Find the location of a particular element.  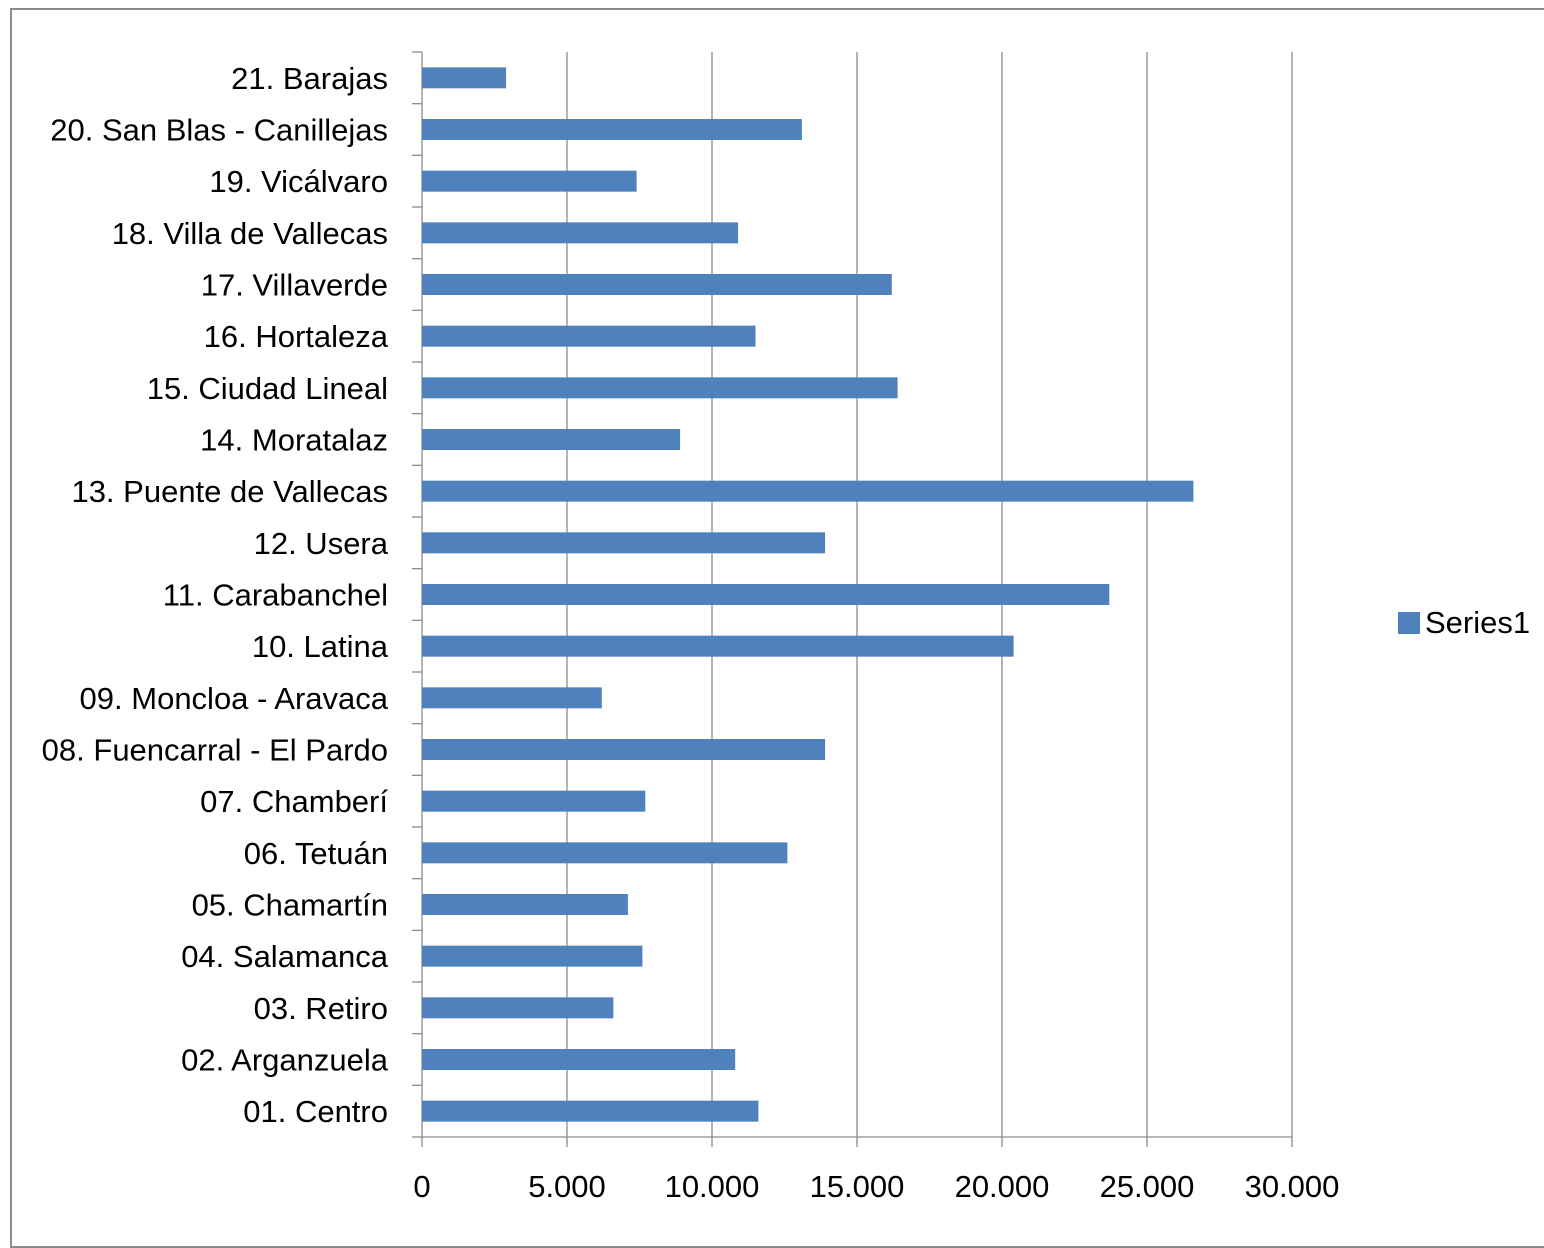

category-label: 18. Villa de Vallecas is located at coordinates (250, 233).